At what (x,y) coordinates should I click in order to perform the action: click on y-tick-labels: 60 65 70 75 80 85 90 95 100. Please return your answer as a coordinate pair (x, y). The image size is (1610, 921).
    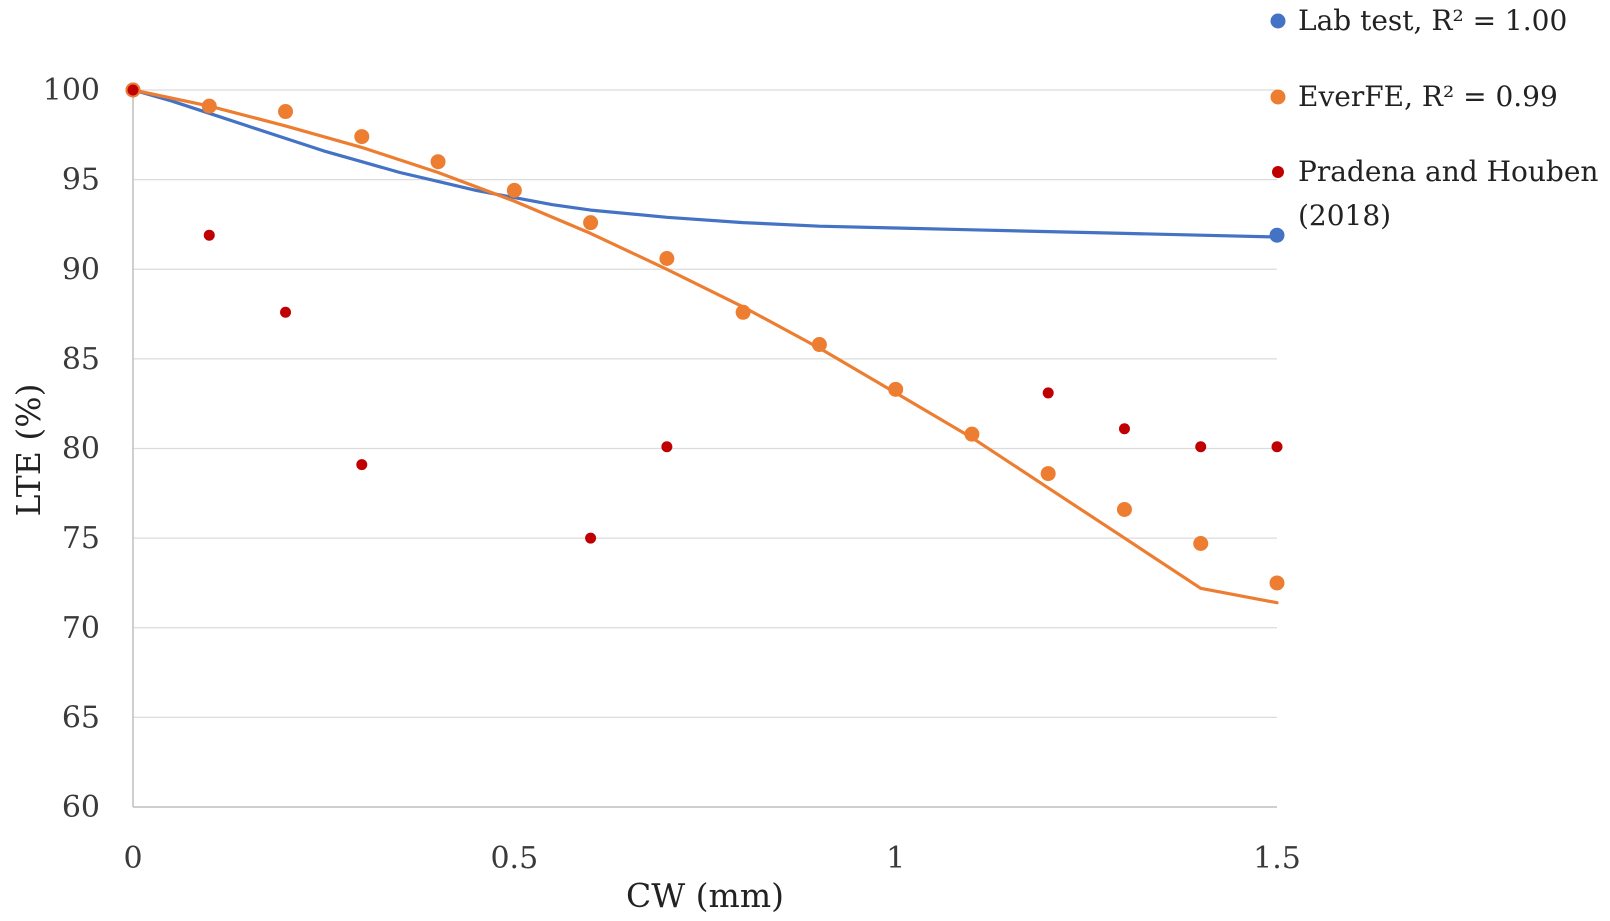
    Looking at the image, I should click on (71, 449).